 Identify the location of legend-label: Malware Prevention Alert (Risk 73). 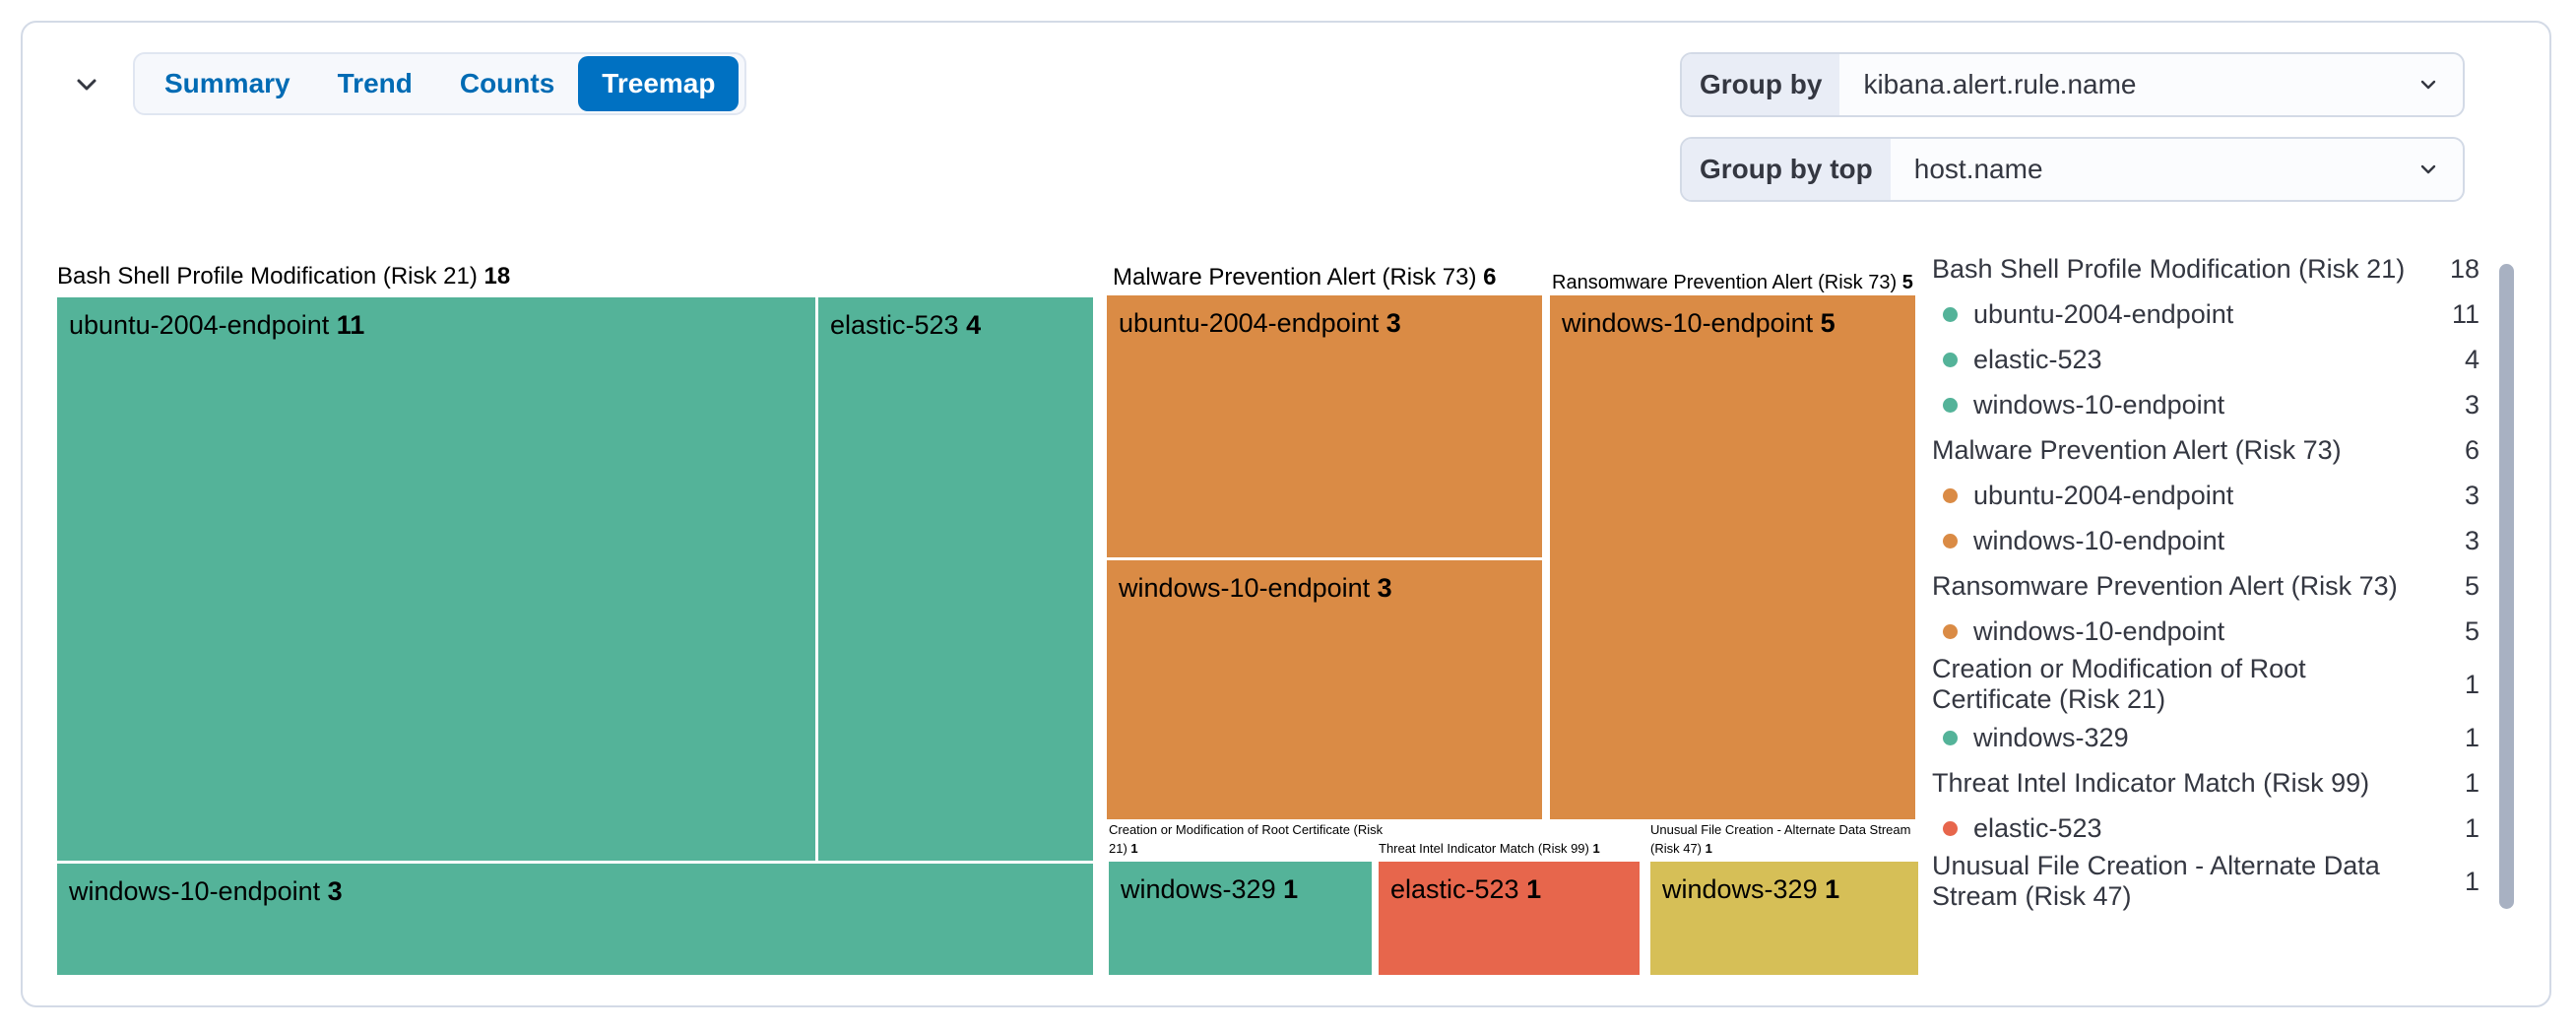
(2137, 449).